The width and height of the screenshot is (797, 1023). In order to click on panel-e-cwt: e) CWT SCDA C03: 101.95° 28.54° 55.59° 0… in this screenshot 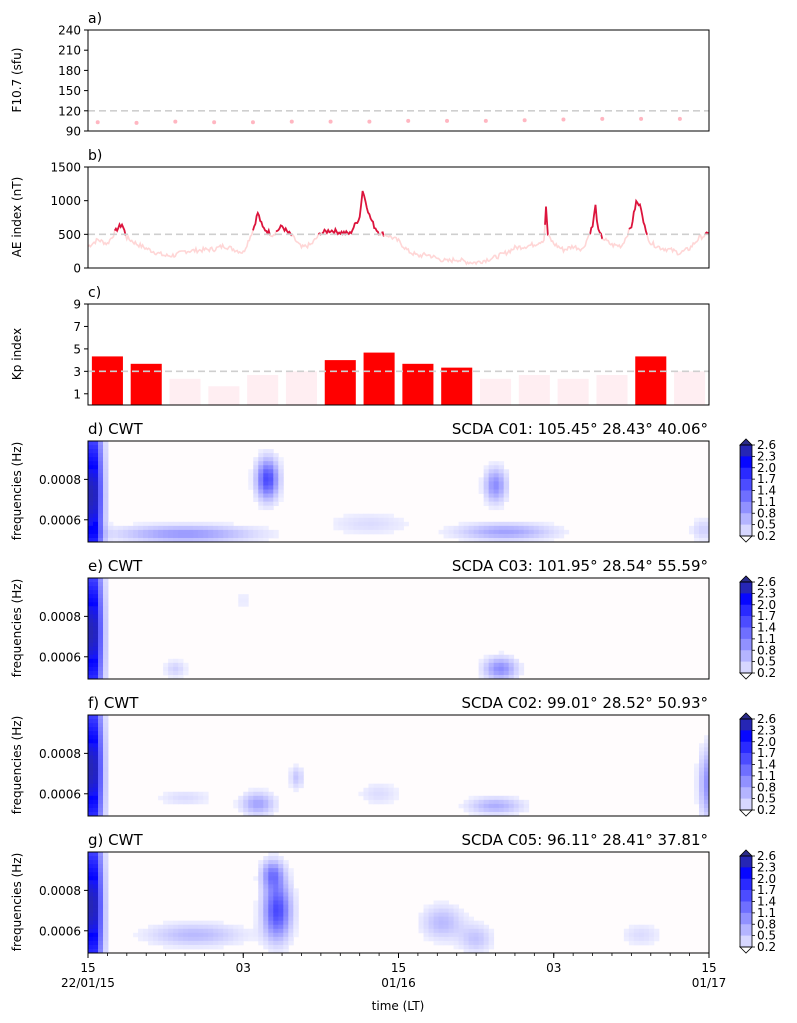, I will do `click(393, 618)`.